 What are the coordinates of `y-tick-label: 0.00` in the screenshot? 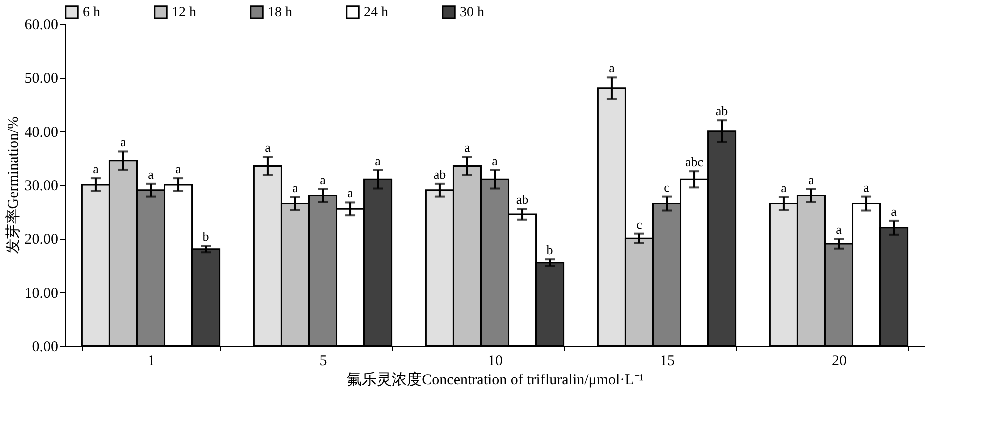 It's located at (45, 348).